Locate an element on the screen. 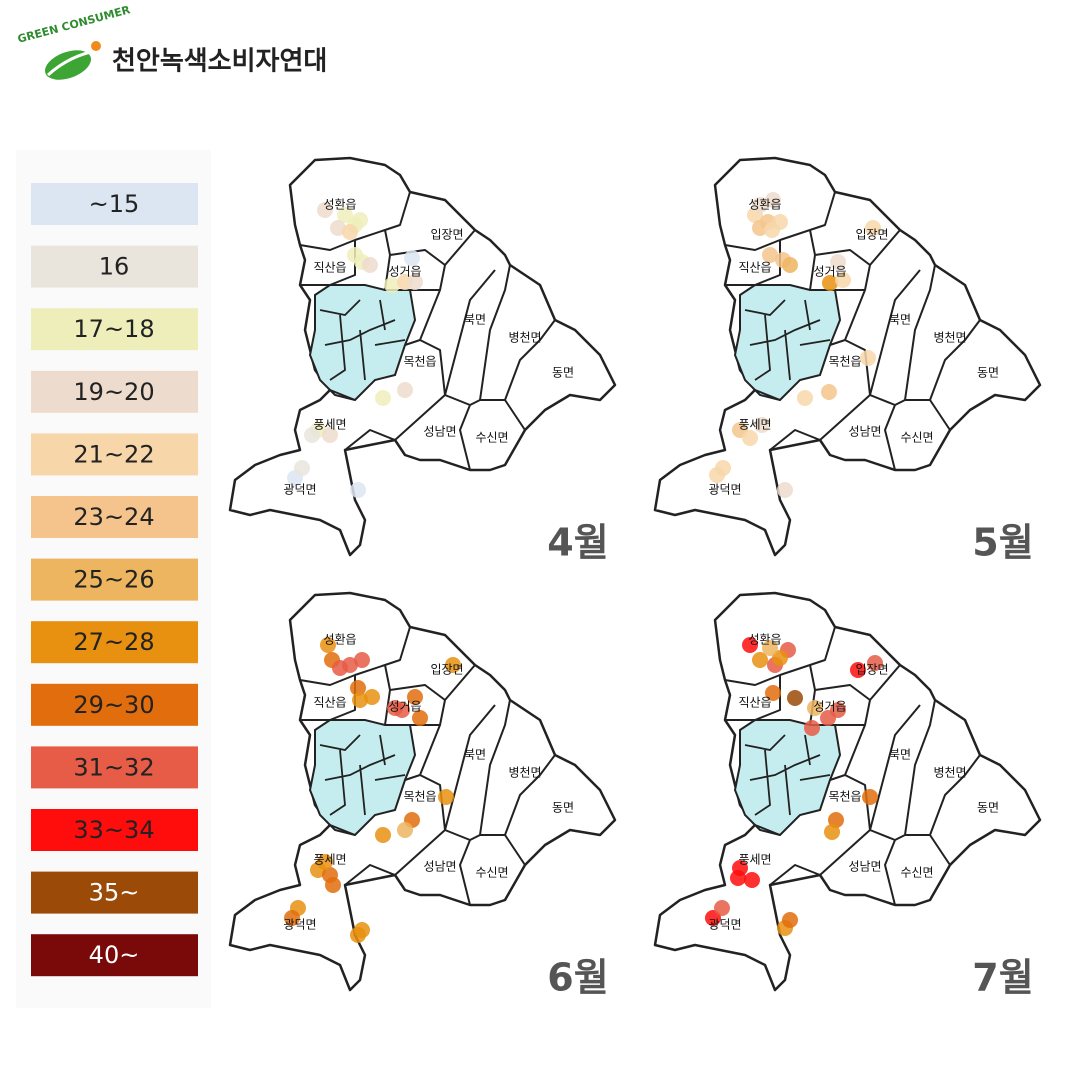 The width and height of the screenshot is (1080, 1080). logo-stem is located at coordinates (73, 62).